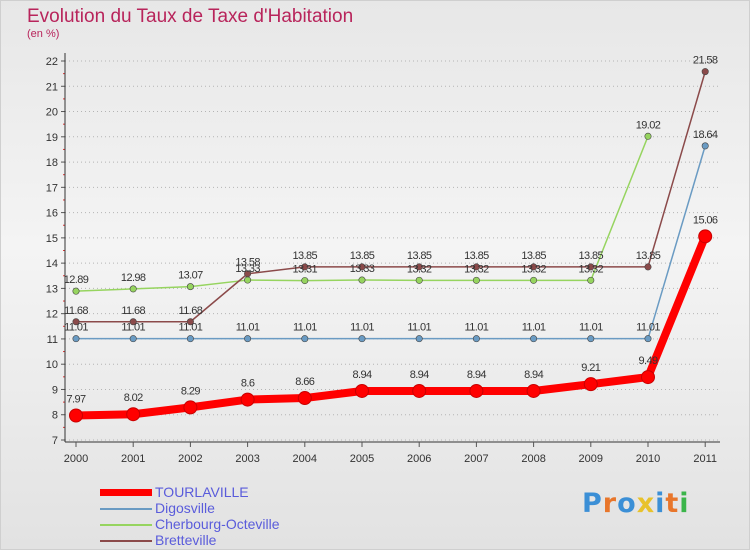 The width and height of the screenshot is (750, 550). What do you see at coordinates (190, 16) in the screenshot?
I see `chart-title: Evolution du Taux de Taxe d'Habitation` at bounding box center [190, 16].